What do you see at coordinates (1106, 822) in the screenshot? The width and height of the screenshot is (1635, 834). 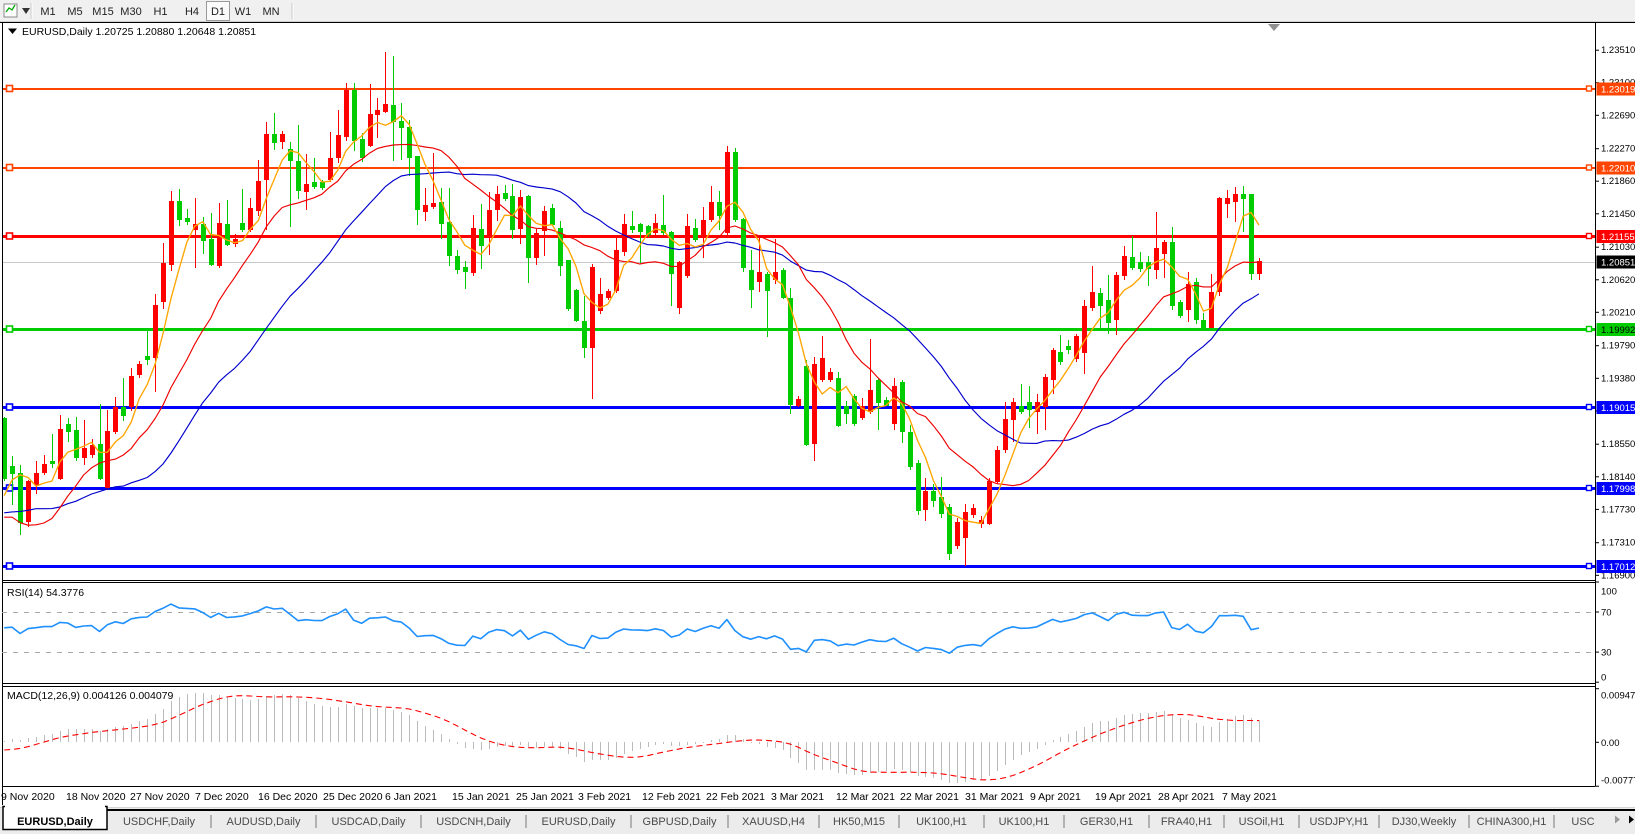 I see `svg-text: GER30,H1` at bounding box center [1106, 822].